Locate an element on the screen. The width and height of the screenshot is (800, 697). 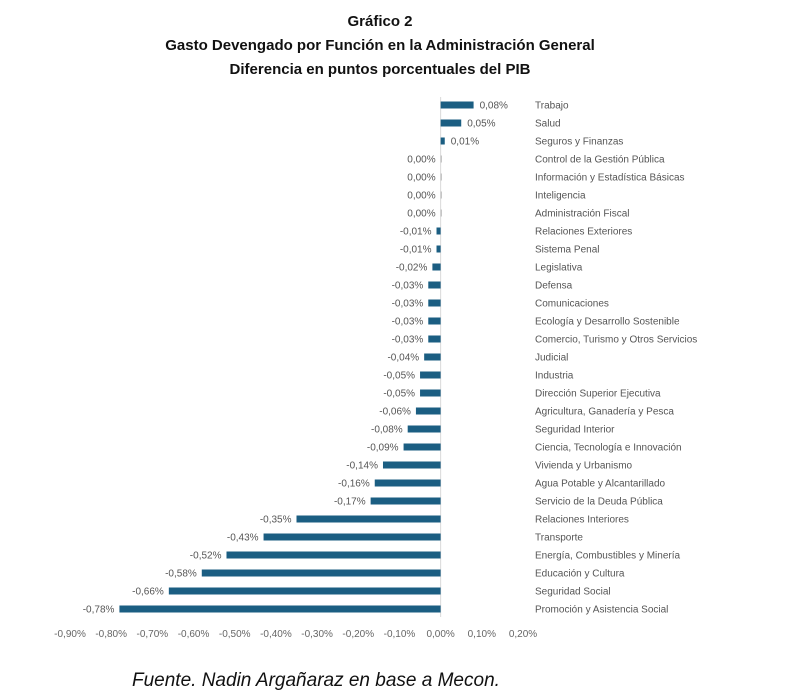
category-label: Relaciones Exteriores is located at coordinates (583, 232).